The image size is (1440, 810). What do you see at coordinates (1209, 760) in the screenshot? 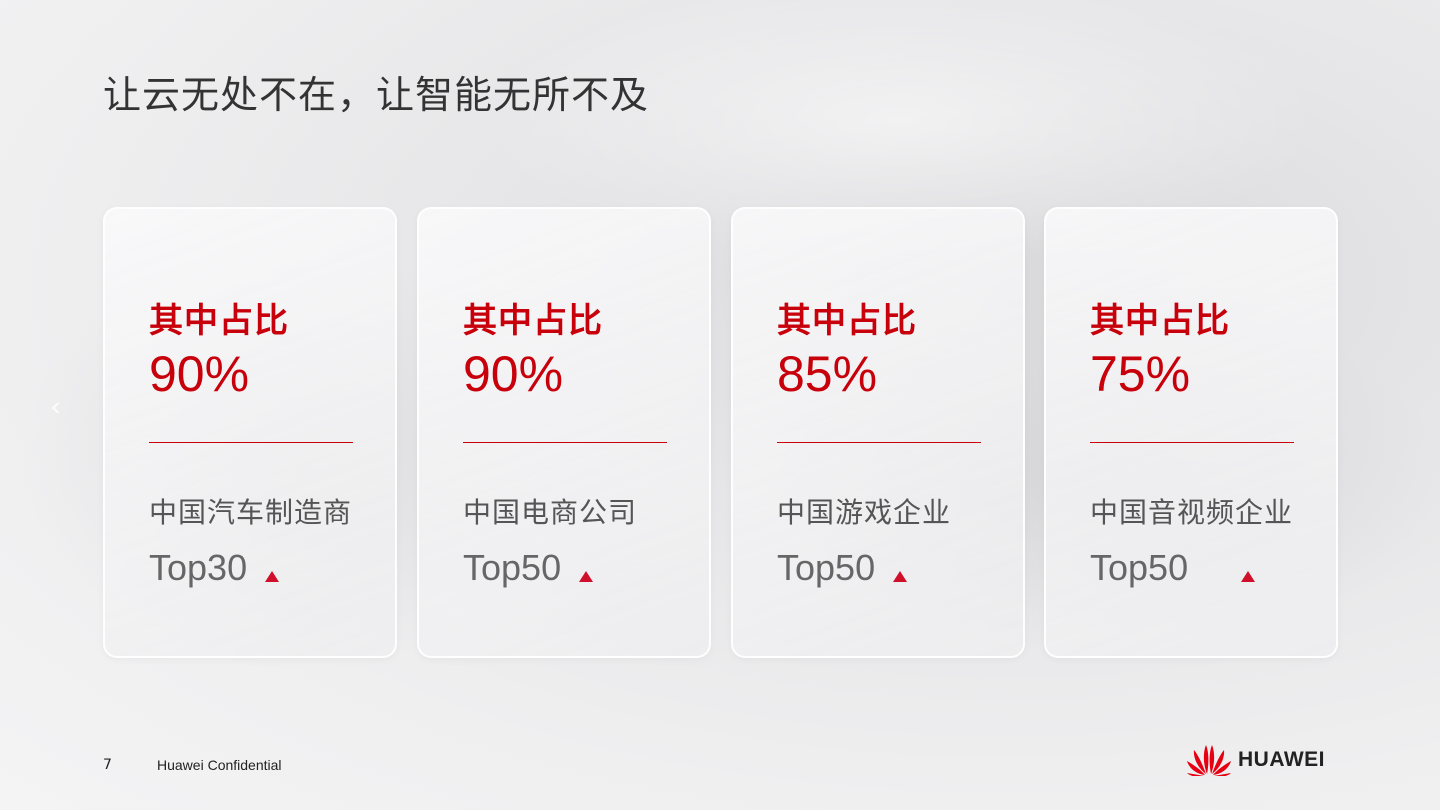
I see `huawei-petals-icon` at bounding box center [1209, 760].